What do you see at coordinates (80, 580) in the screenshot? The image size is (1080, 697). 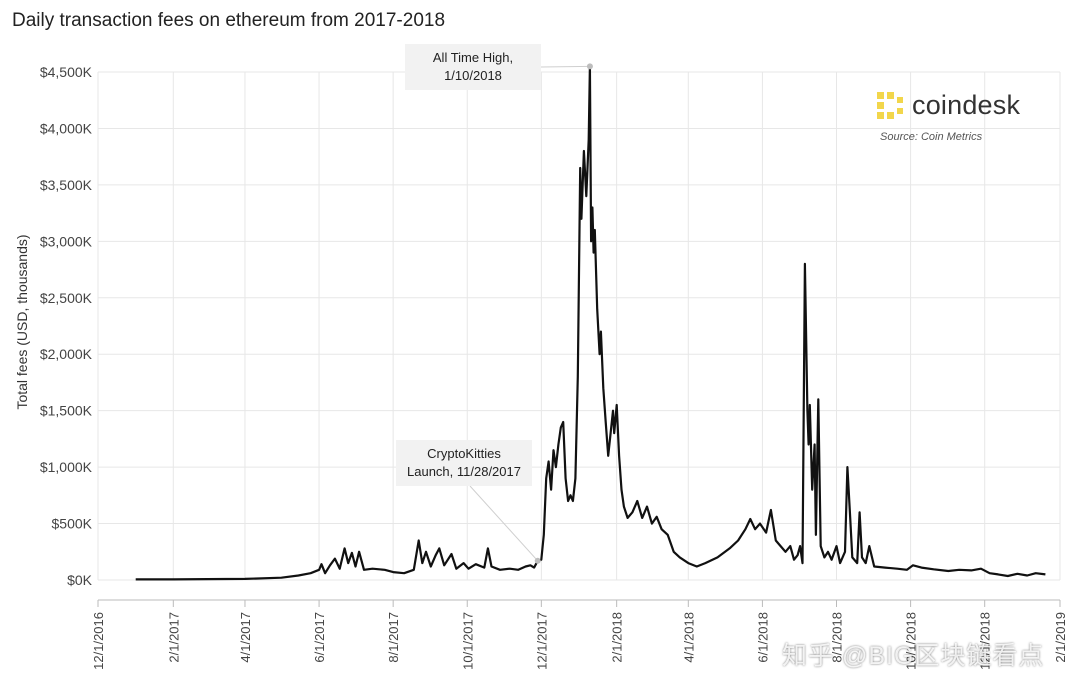 I see `y-tick-label: $0K` at bounding box center [80, 580].